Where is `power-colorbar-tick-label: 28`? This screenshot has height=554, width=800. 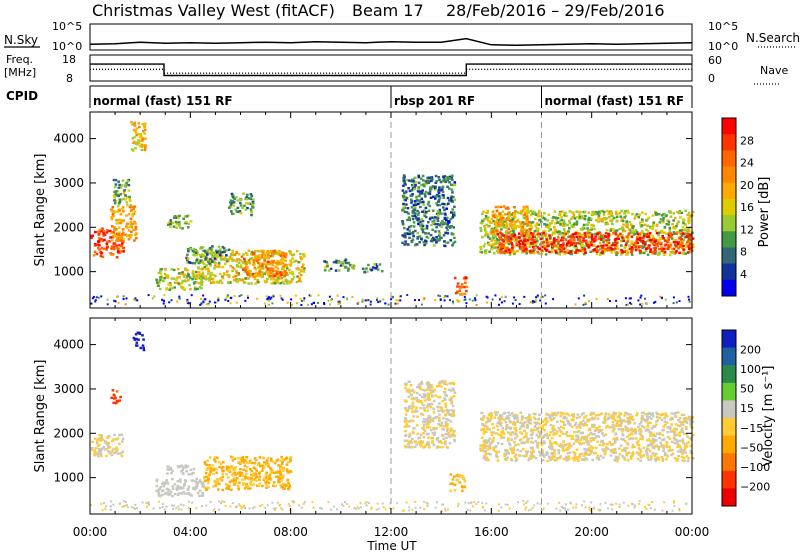 power-colorbar-tick-label: 28 is located at coordinates (747, 140).